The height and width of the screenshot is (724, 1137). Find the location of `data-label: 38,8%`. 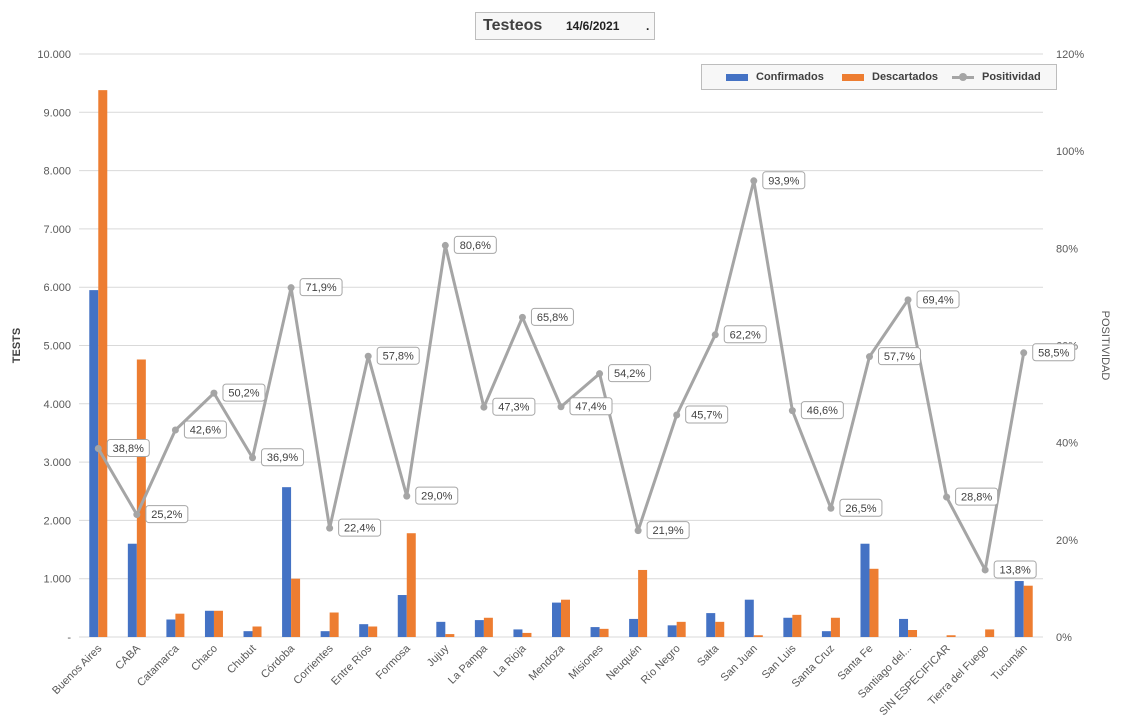

data-label: 38,8% is located at coordinates (128, 449).